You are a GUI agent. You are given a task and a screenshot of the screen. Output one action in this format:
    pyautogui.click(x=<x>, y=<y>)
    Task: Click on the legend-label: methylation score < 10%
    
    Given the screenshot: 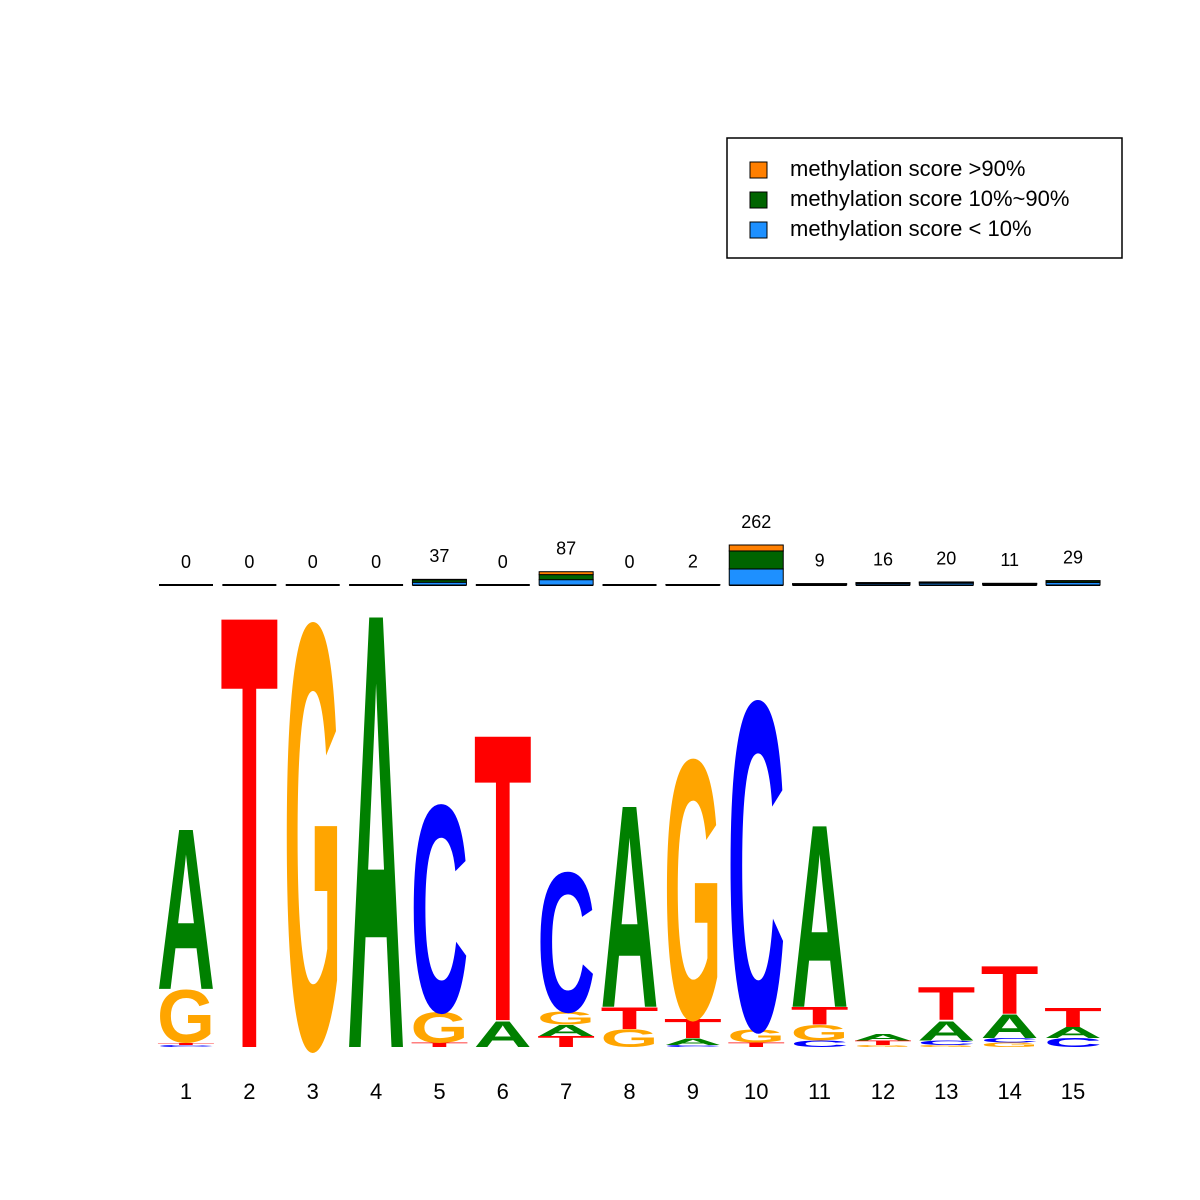 What is the action you would take?
    pyautogui.click(x=911, y=228)
    